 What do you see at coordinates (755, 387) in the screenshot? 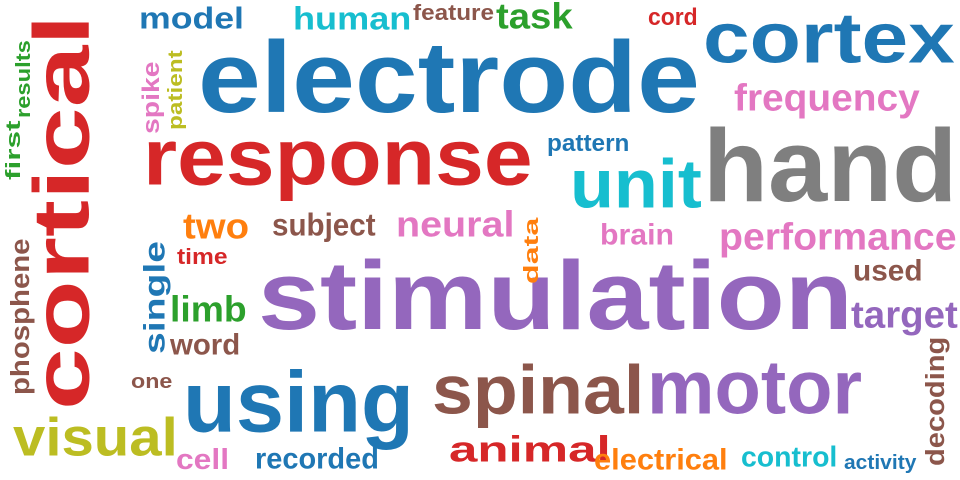
I see `word-motor: motor` at bounding box center [755, 387].